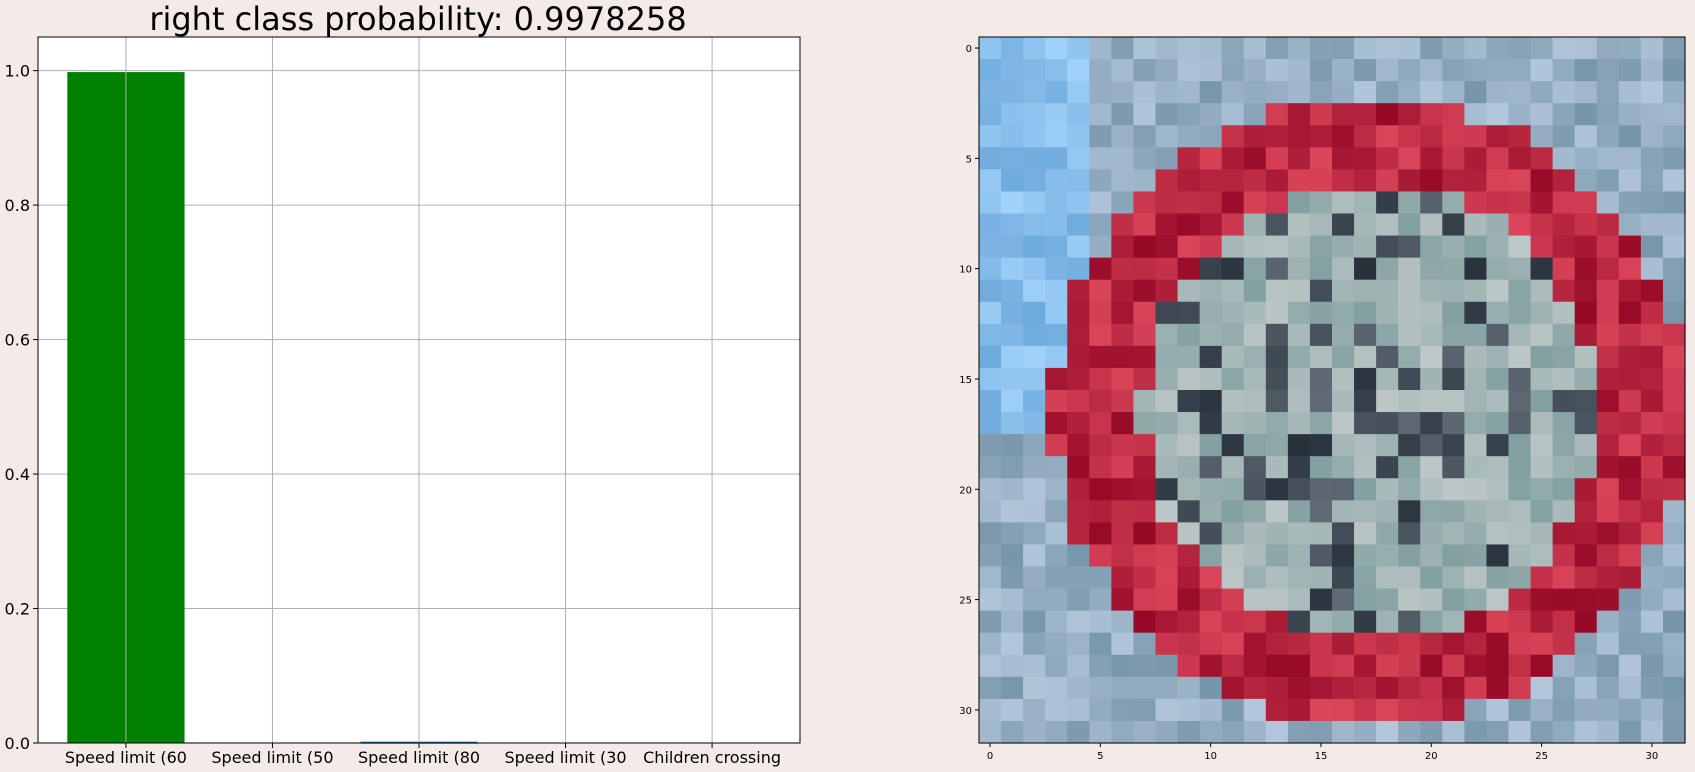 This screenshot has height=772, width=1695. What do you see at coordinates (1541, 756) in the screenshot?
I see `image-x-tick-label: 25` at bounding box center [1541, 756].